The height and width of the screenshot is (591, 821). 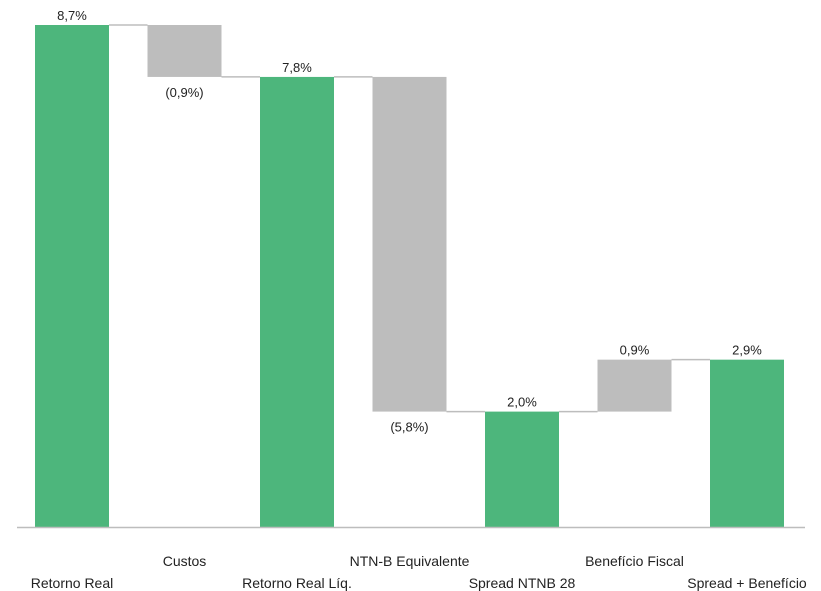 What do you see at coordinates (747, 350) in the screenshot?
I see `data-label-spread-beneficio: 2,9%` at bounding box center [747, 350].